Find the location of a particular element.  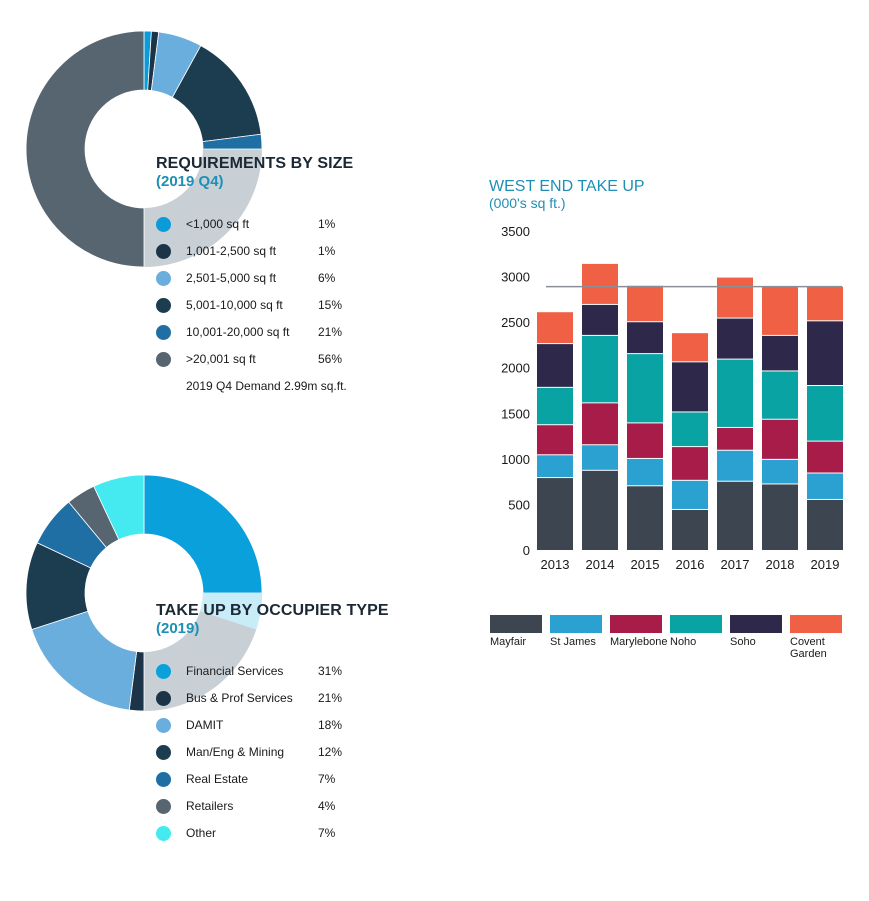

occupier-donut is located at coordinates (144, 593).